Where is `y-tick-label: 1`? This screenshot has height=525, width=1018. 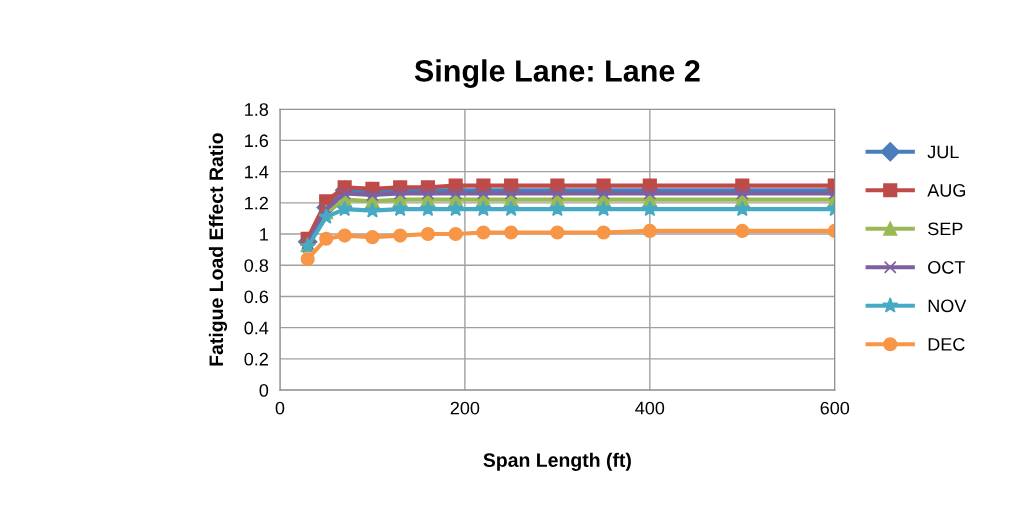
y-tick-label: 1 is located at coordinates (264, 234).